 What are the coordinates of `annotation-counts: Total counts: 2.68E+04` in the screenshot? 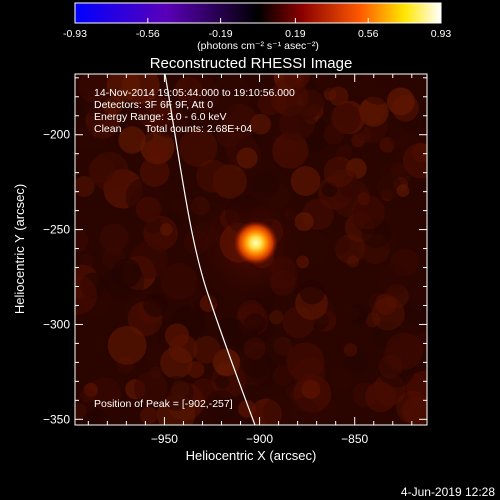 It's located at (198, 129).